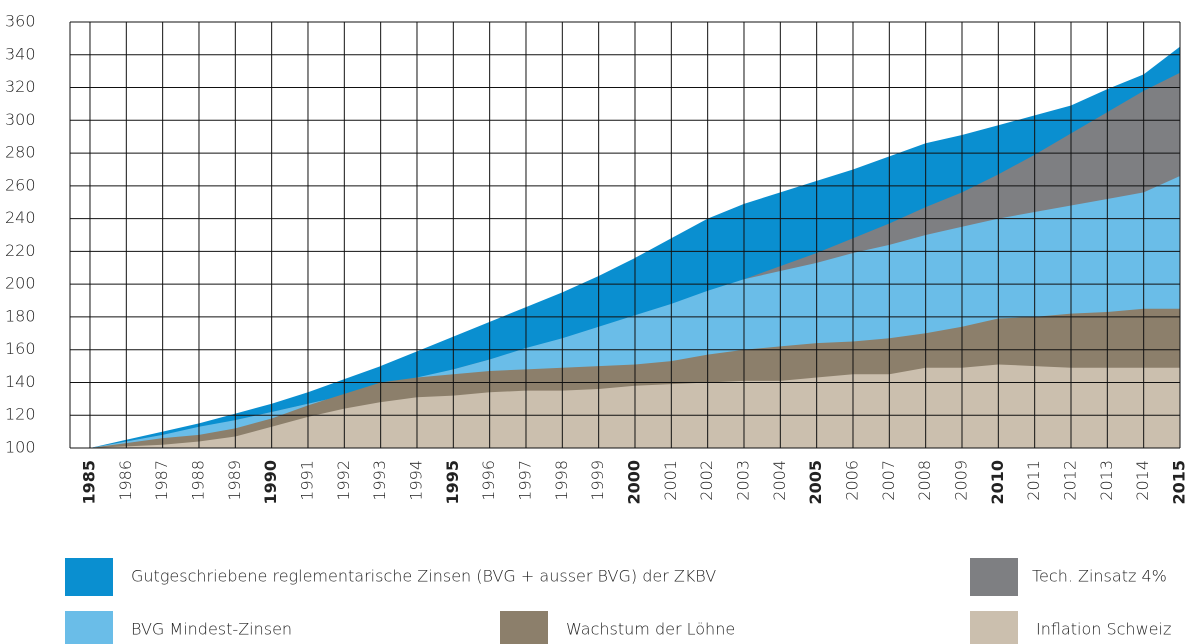 The image size is (1202, 644). Describe the element at coordinates (20, 86) in the screenshot. I see `y-tick-label: 320` at that location.